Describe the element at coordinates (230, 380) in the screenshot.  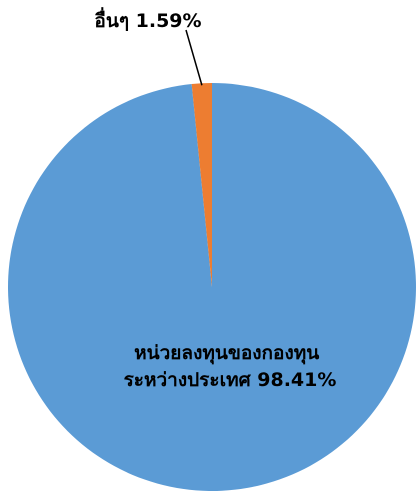
I see `slice-label-main-line-2: ระหว่างประเทศ 98.41%` at that location.